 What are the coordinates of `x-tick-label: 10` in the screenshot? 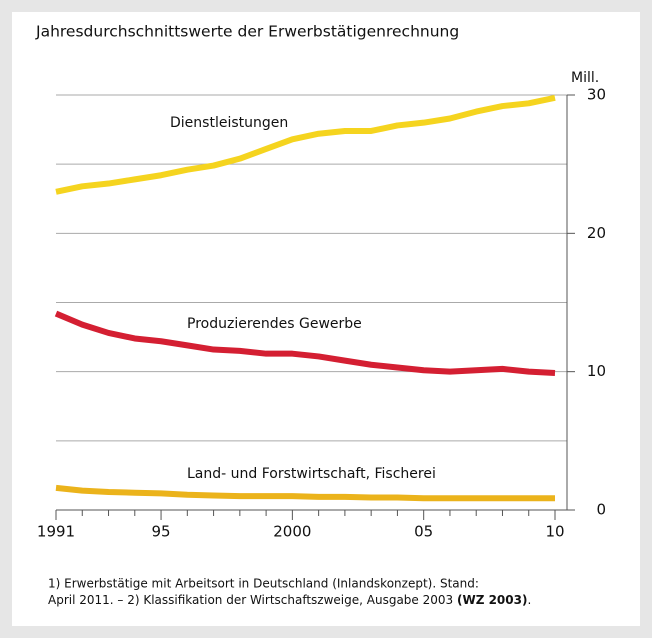 It's located at (554, 532).